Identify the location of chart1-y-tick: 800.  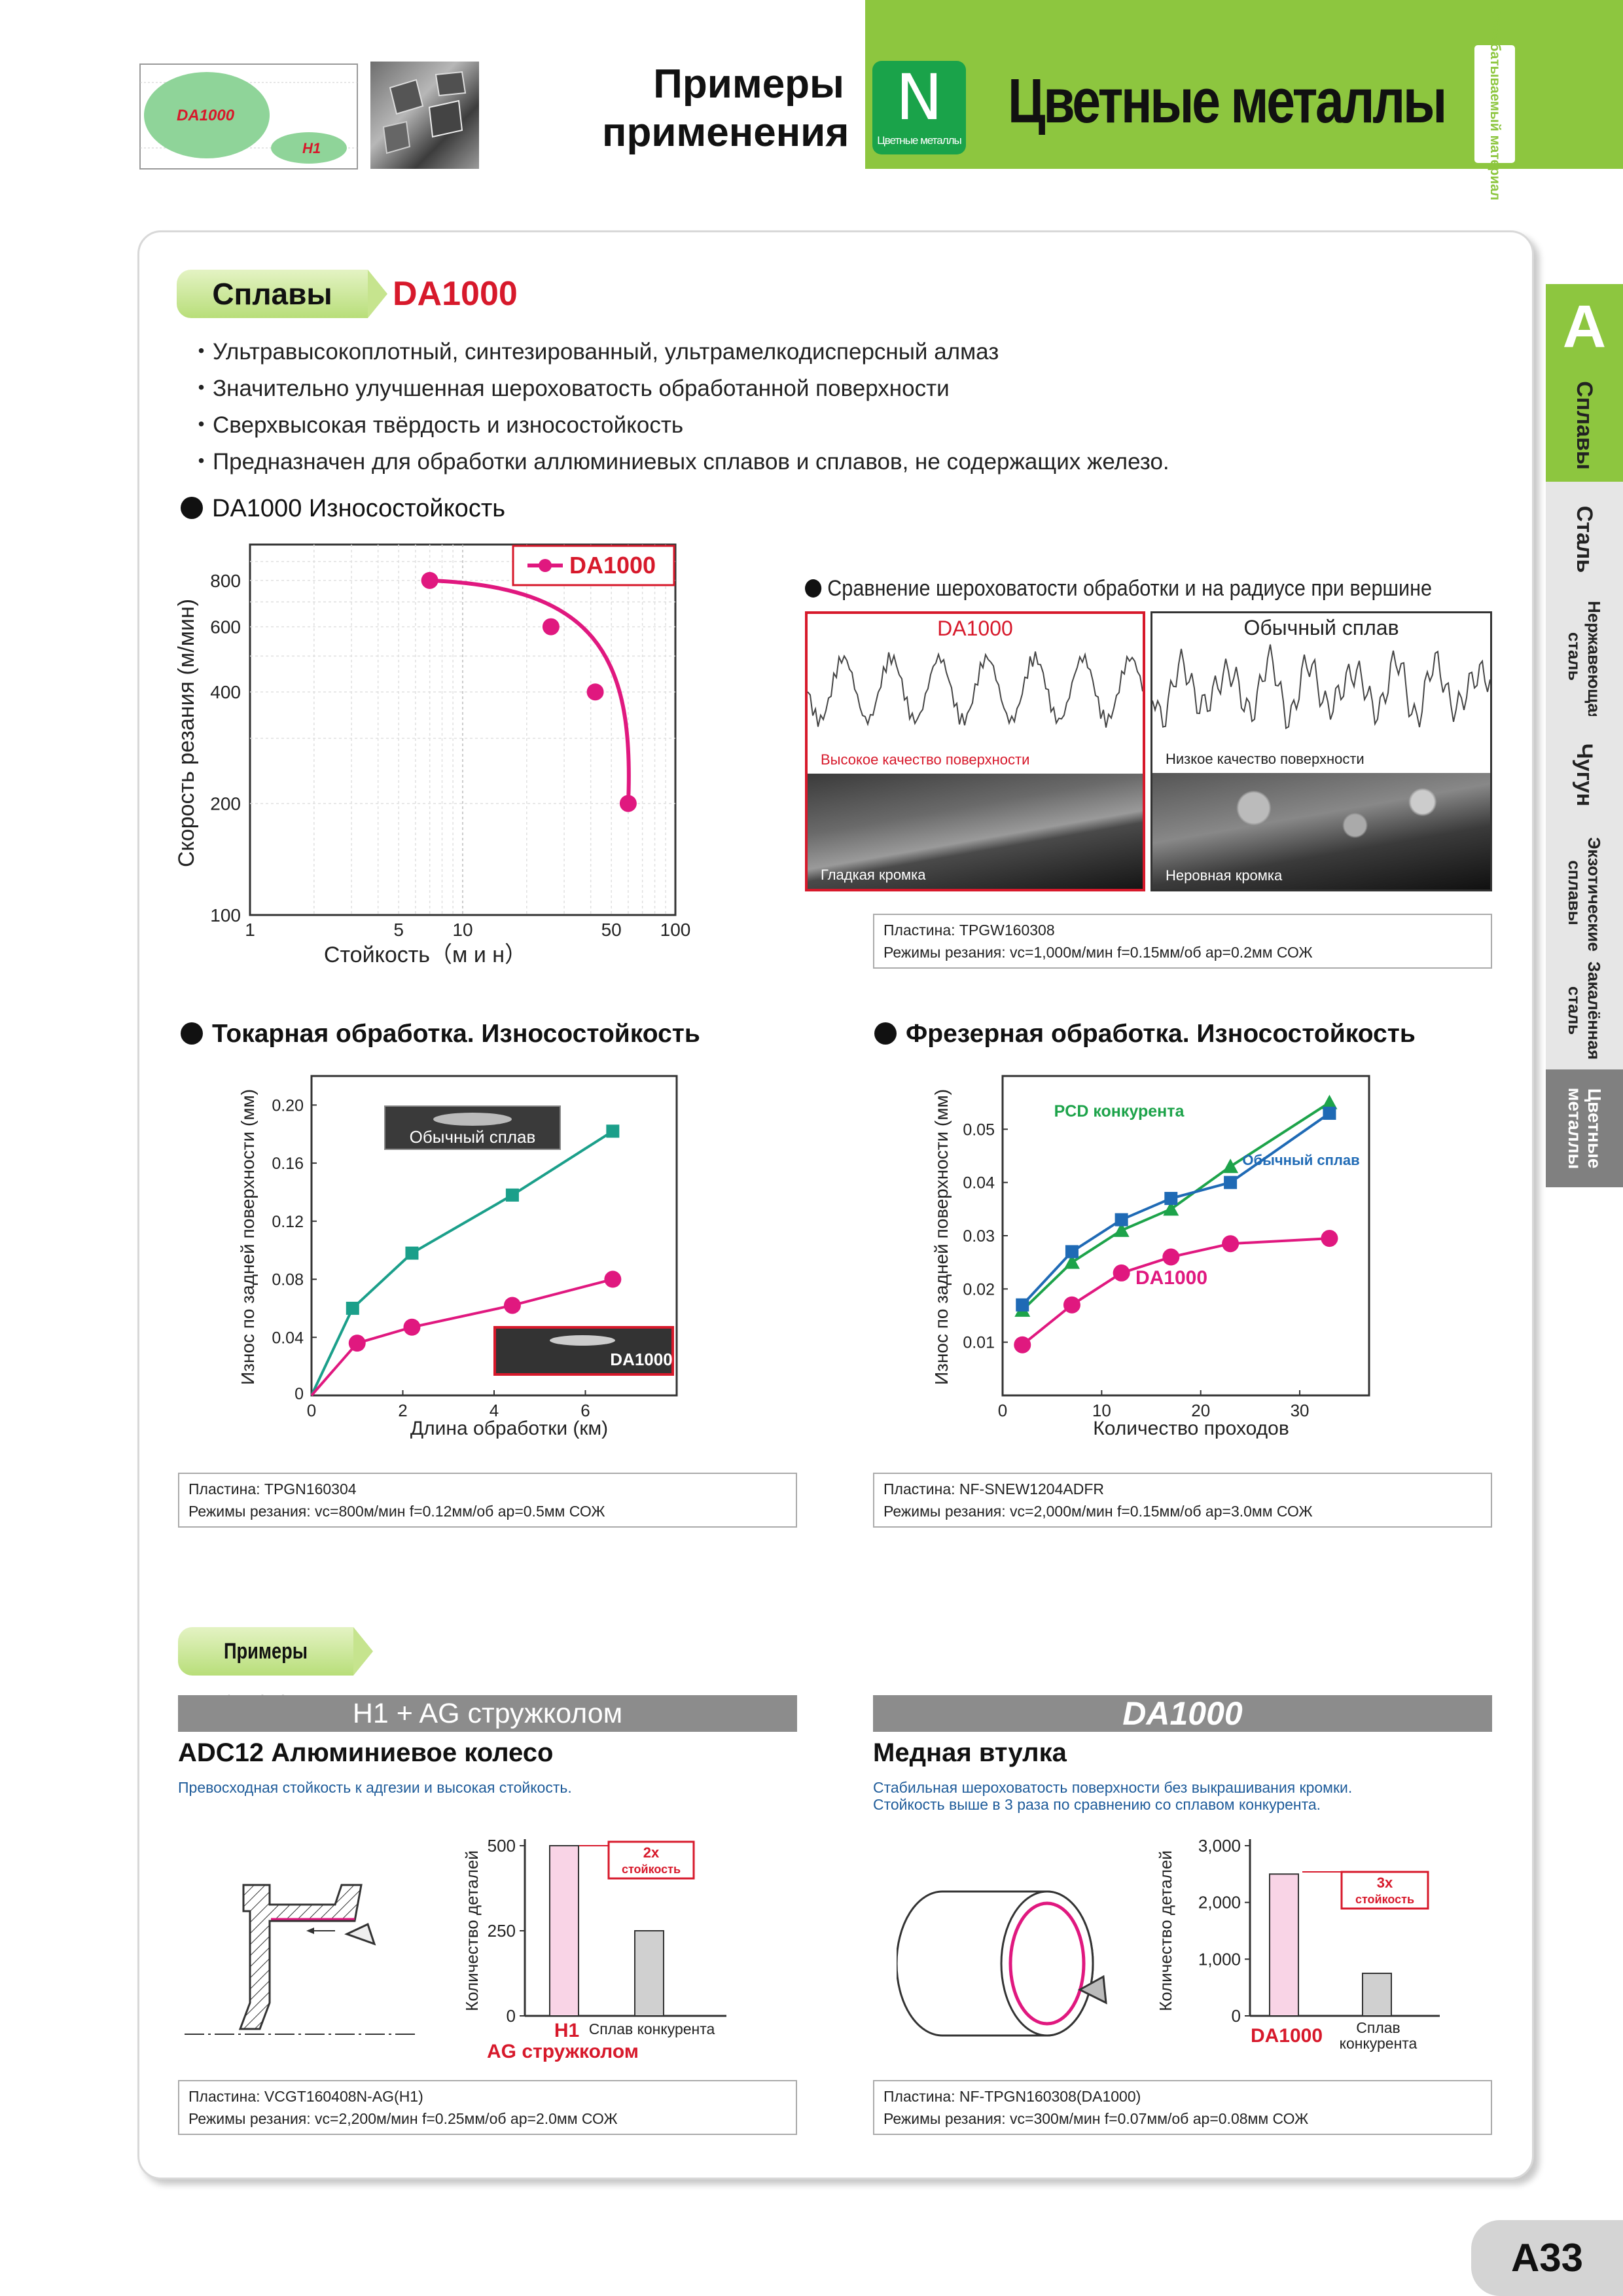
(225, 581).